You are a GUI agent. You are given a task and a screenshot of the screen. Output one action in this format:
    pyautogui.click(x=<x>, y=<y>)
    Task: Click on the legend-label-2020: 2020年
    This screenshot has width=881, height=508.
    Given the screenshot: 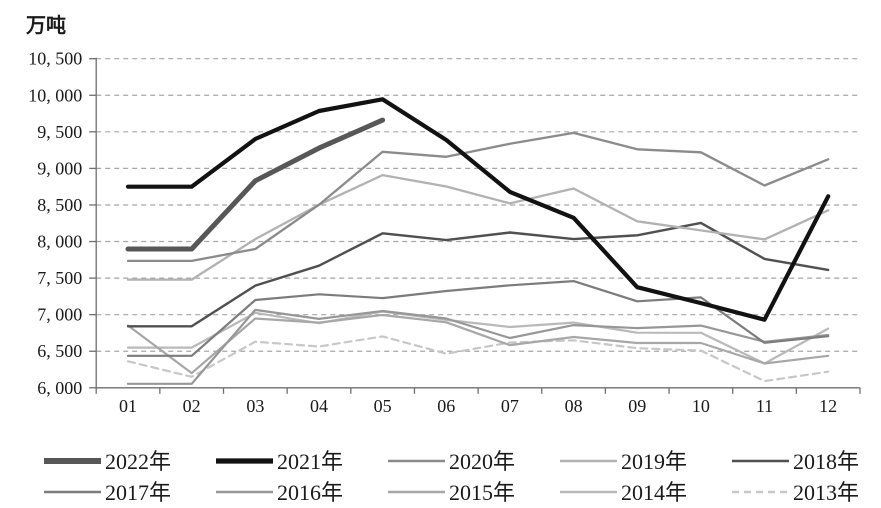 What is the action you would take?
    pyautogui.click(x=482, y=461)
    